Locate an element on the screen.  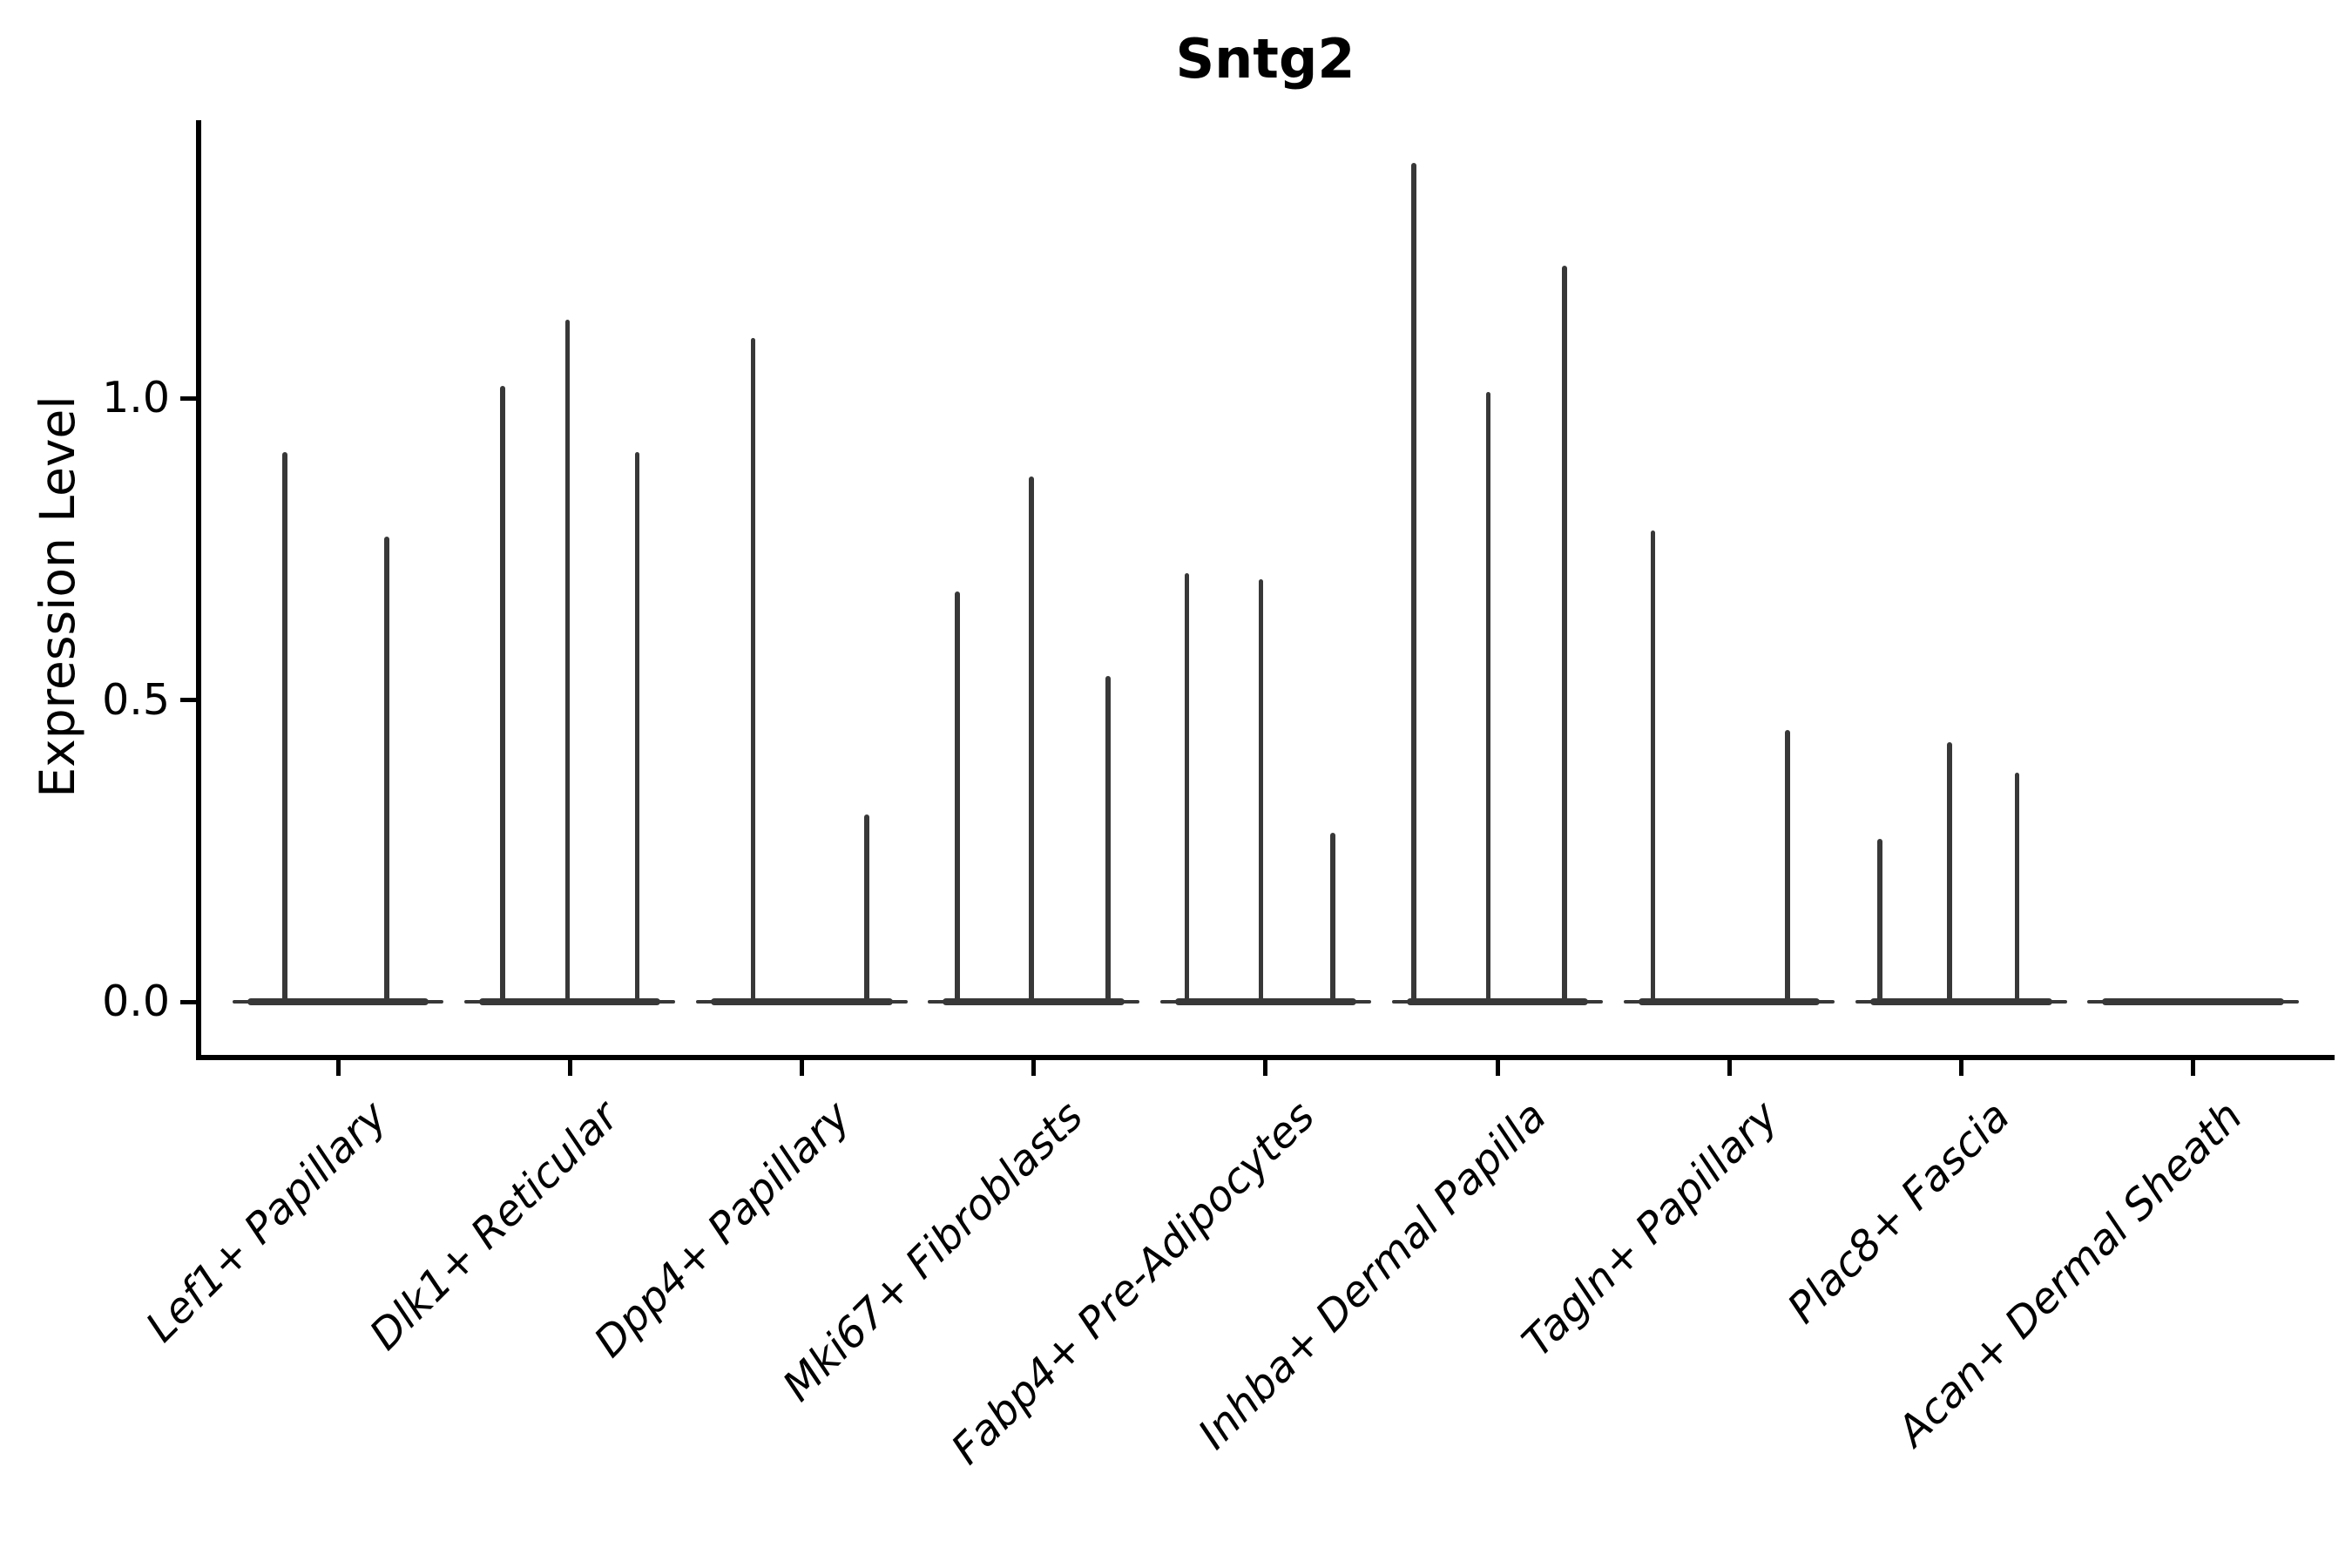
chart-title: Sntg2 is located at coordinates (1265, 59).